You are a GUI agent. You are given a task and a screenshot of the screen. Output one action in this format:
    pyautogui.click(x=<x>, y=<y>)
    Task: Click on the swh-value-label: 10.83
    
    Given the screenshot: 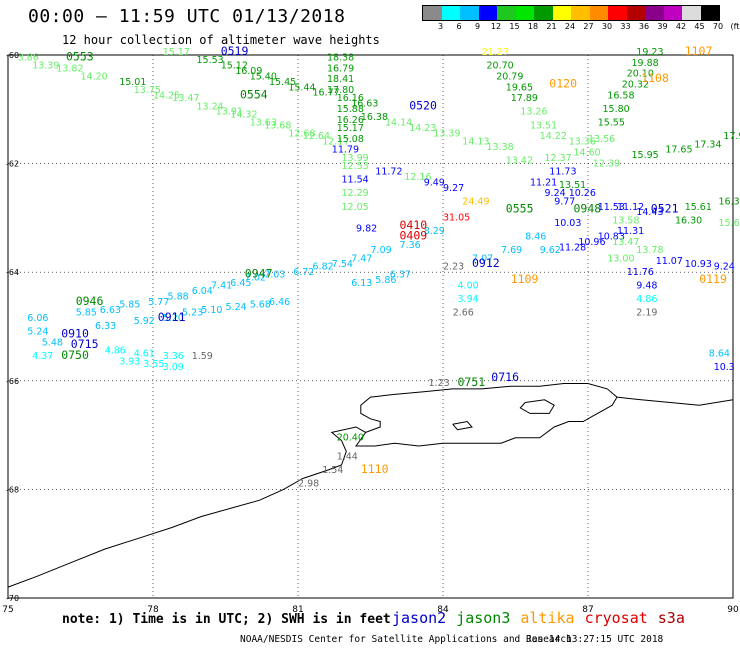 What is the action you would take?
    pyautogui.click(x=611, y=237)
    